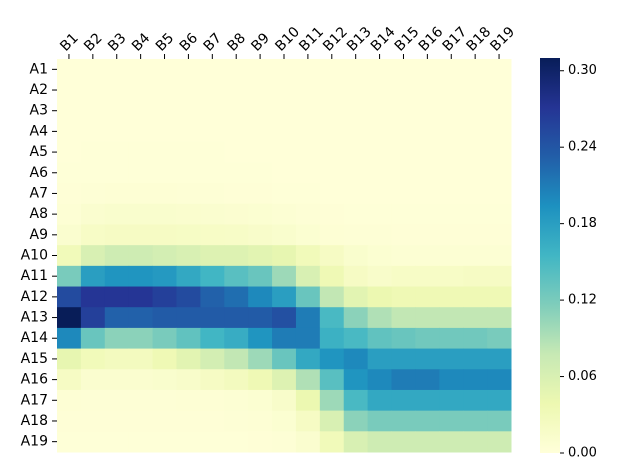 This screenshot has width=640, height=476. What do you see at coordinates (39, 214) in the screenshot?
I see `y-tick-label: A8` at bounding box center [39, 214].